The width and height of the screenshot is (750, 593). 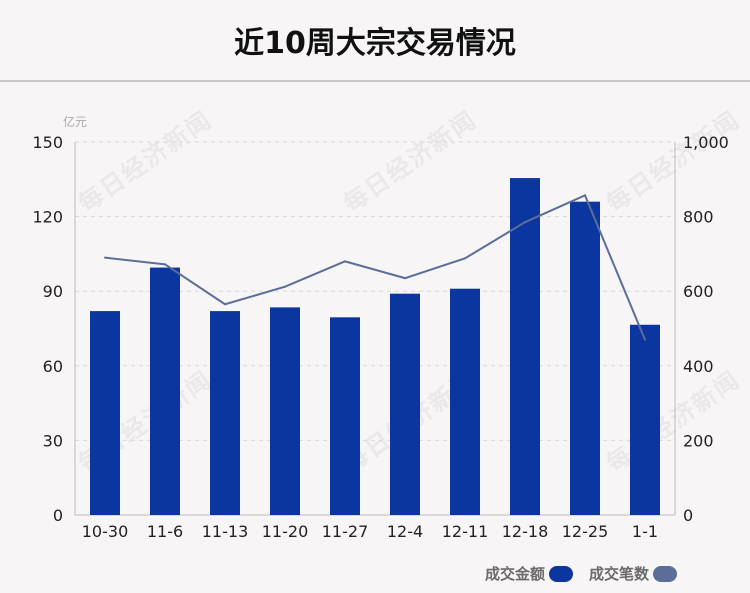 I want to click on y-right-tick-label: 400, so click(x=698, y=366).